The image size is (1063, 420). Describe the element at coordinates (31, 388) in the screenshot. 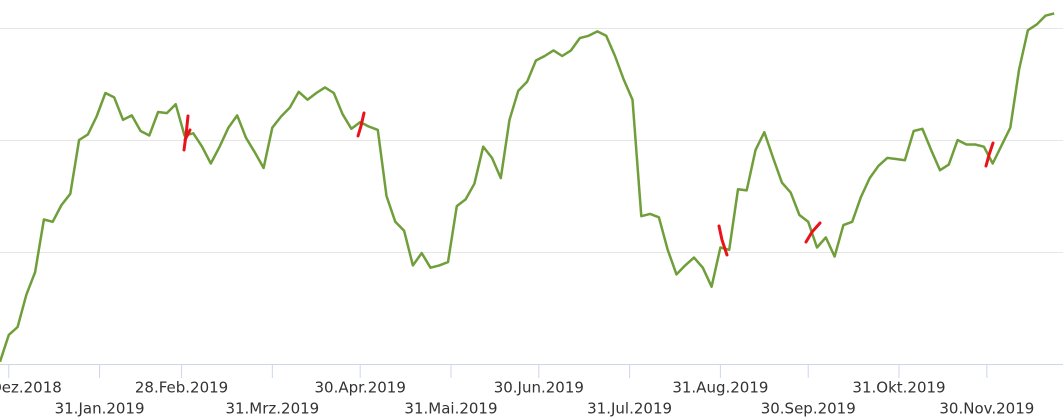

I see `x-tick-label: Dez.2018` at that location.